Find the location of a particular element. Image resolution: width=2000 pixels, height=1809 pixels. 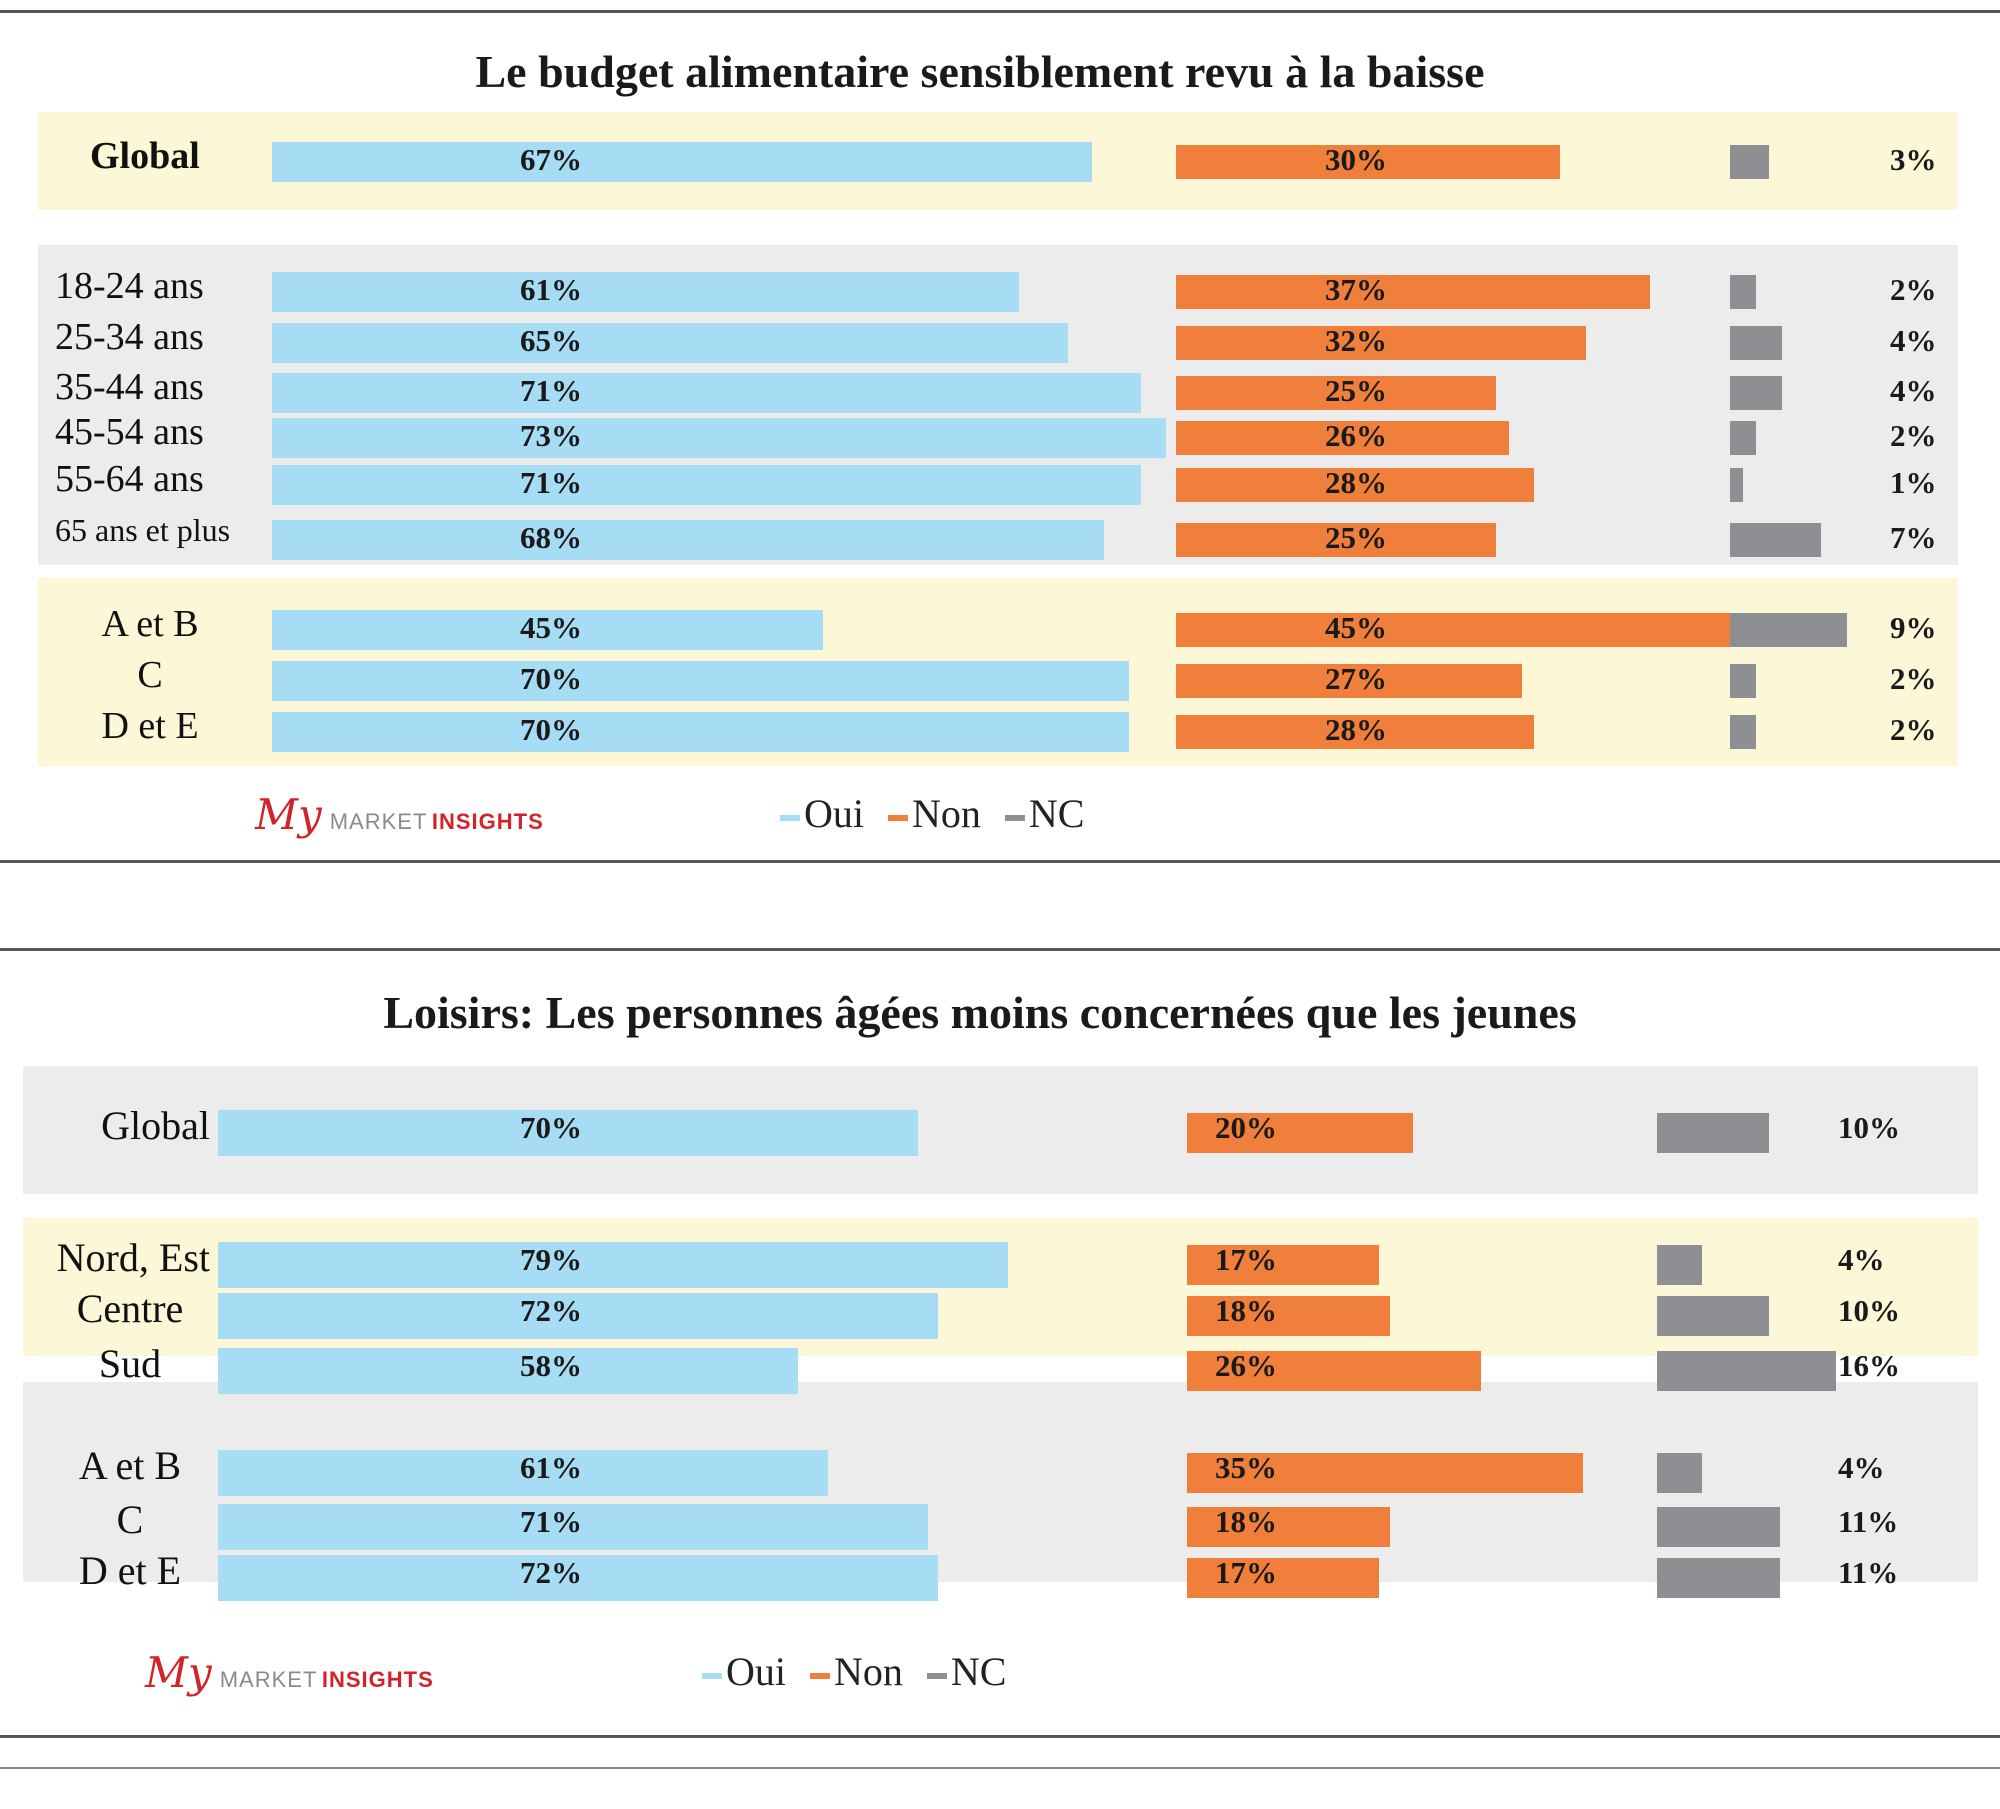

legend-swatch-oui is located at coordinates (790, 817).